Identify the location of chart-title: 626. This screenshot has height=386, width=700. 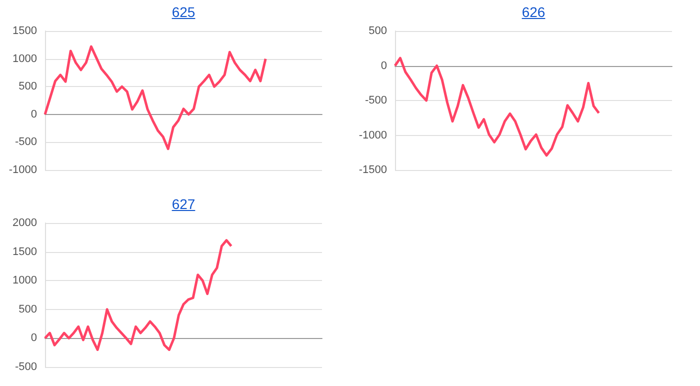
(533, 12).